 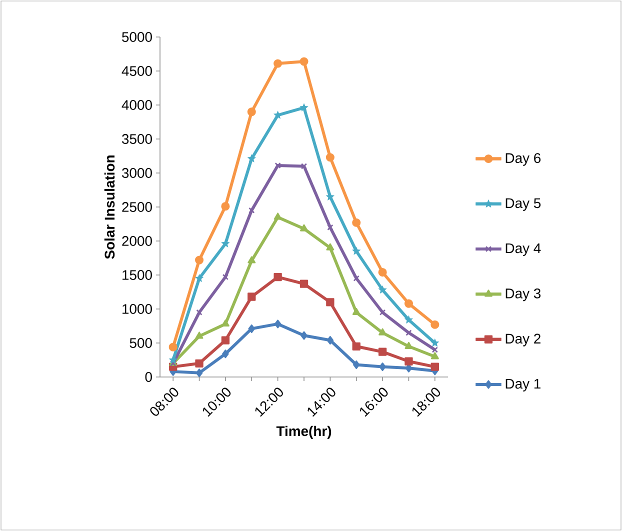 What do you see at coordinates (523, 385) in the screenshot?
I see `legend-label: Day 1` at bounding box center [523, 385].